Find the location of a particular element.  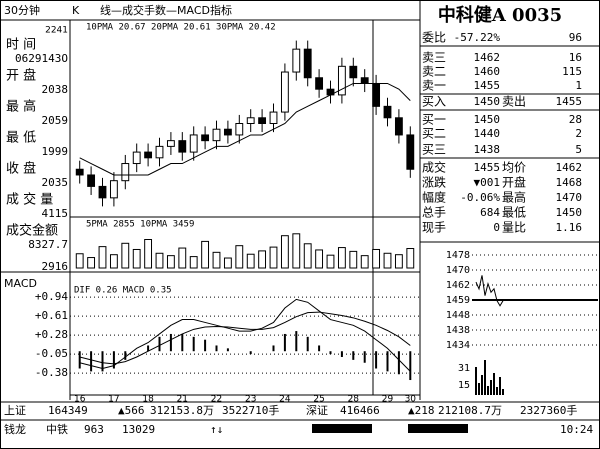

quote-value: 1468 is located at coordinates (569, 182).